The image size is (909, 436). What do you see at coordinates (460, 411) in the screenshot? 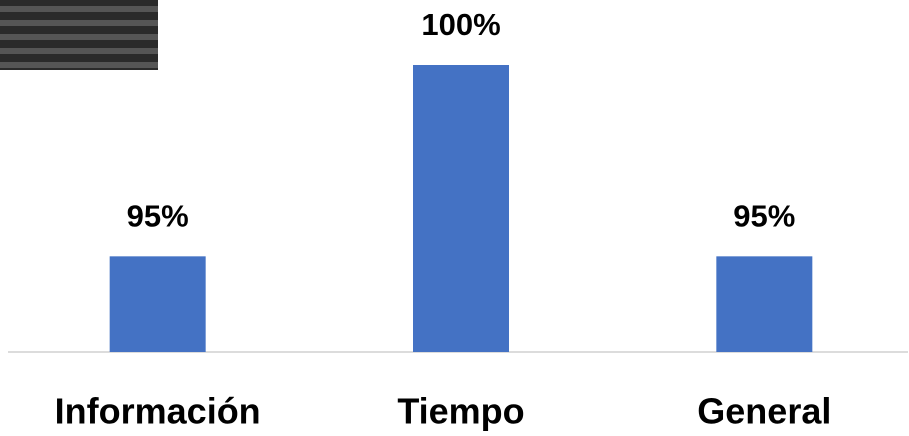
I see `x-tick-label: Tiempo` at bounding box center [460, 411].